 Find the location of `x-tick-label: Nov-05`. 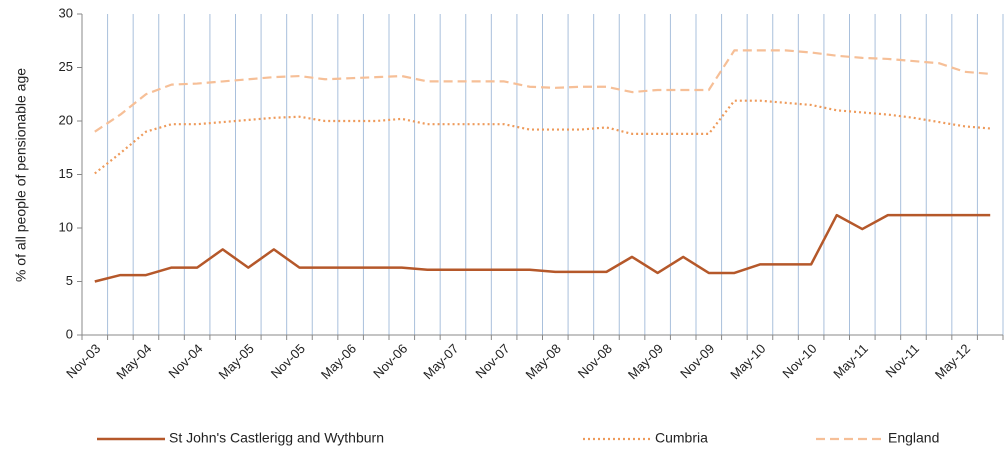

x-tick-label: Nov-05 is located at coordinates (288, 361).